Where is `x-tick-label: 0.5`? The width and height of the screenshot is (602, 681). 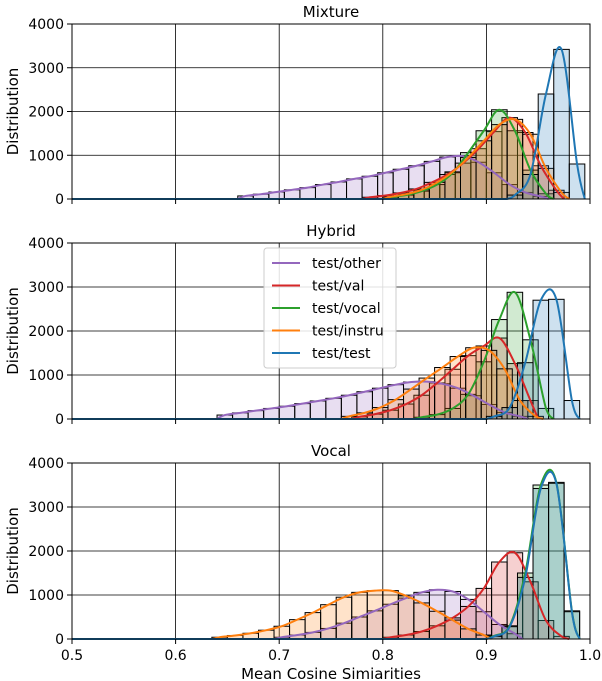 x-tick-label: 0.5 is located at coordinates (72, 656).